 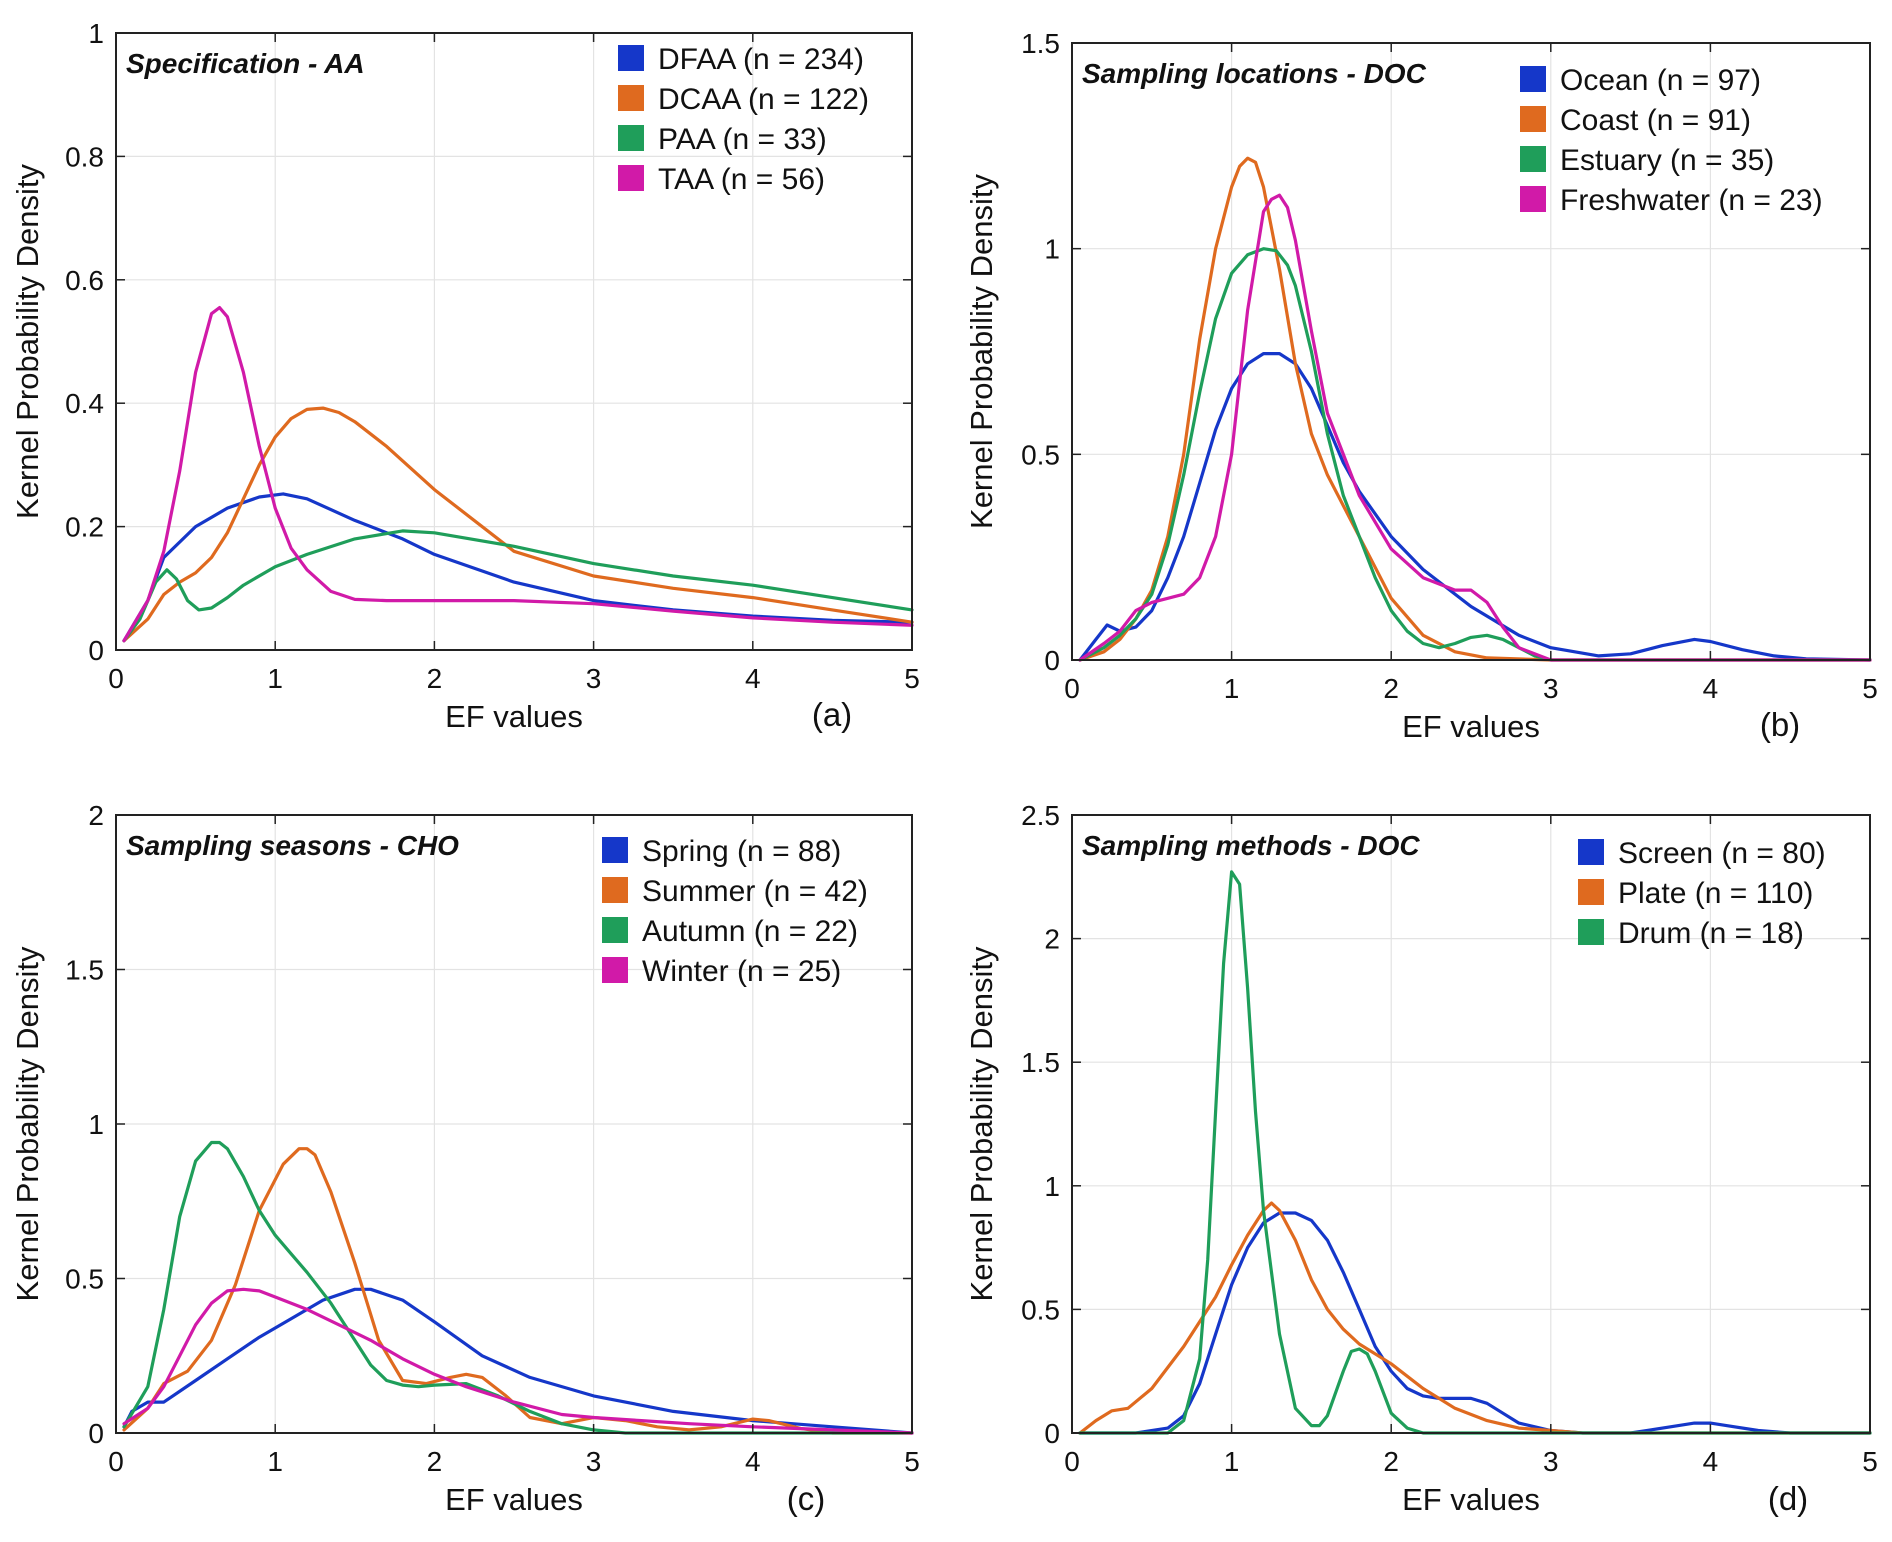 I want to click on panel-label: (c), so click(x=806, y=1498).